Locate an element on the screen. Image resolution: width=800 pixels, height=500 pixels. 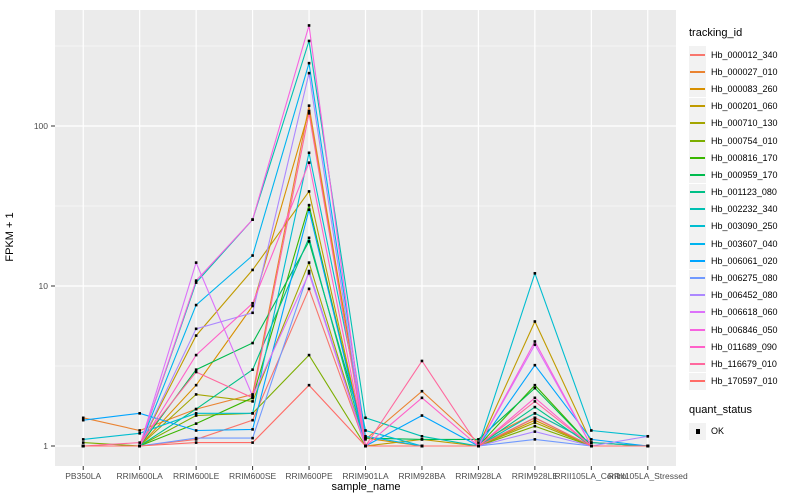
x-tick-label: RRIM928LA is located at coordinates (478, 476).